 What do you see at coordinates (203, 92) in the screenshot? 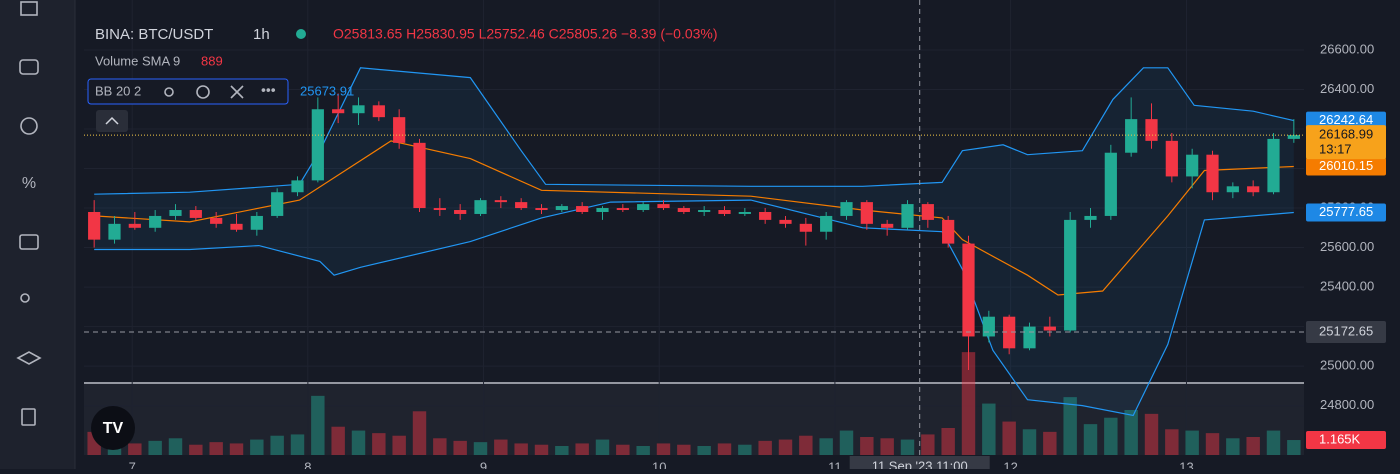
I see `icon-settings` at bounding box center [203, 92].